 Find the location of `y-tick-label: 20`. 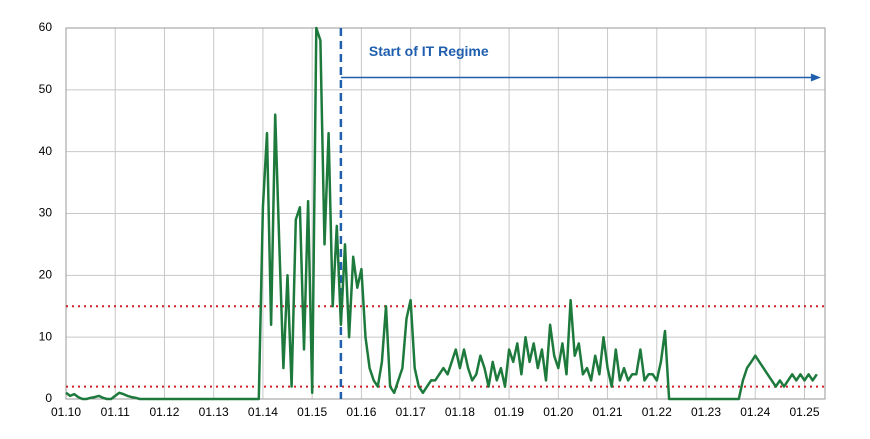

y-tick-label: 20 is located at coordinates (46, 275).